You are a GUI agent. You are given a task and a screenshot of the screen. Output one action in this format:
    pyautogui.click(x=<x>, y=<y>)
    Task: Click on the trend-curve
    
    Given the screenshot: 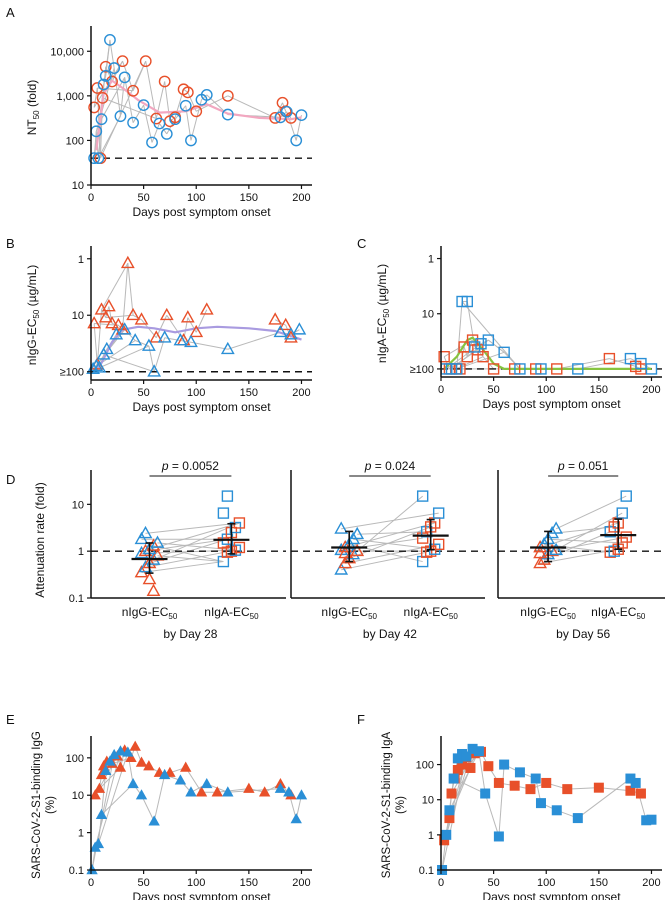 What is the action you would take?
    pyautogui.click(x=197, y=348)
    